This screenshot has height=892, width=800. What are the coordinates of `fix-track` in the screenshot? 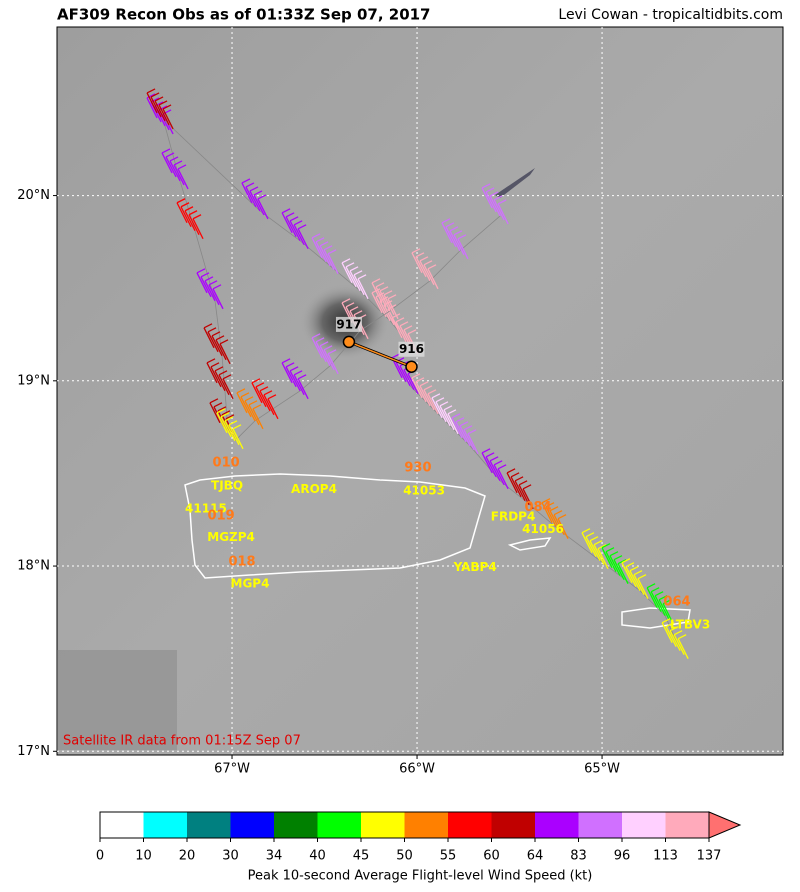 It's located at (380, 354).